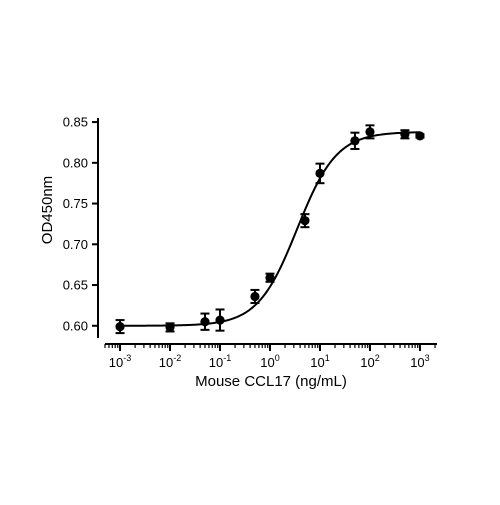  Describe the element at coordinates (120, 361) in the screenshot. I see `x-tick-label: 10⁻³` at that location.